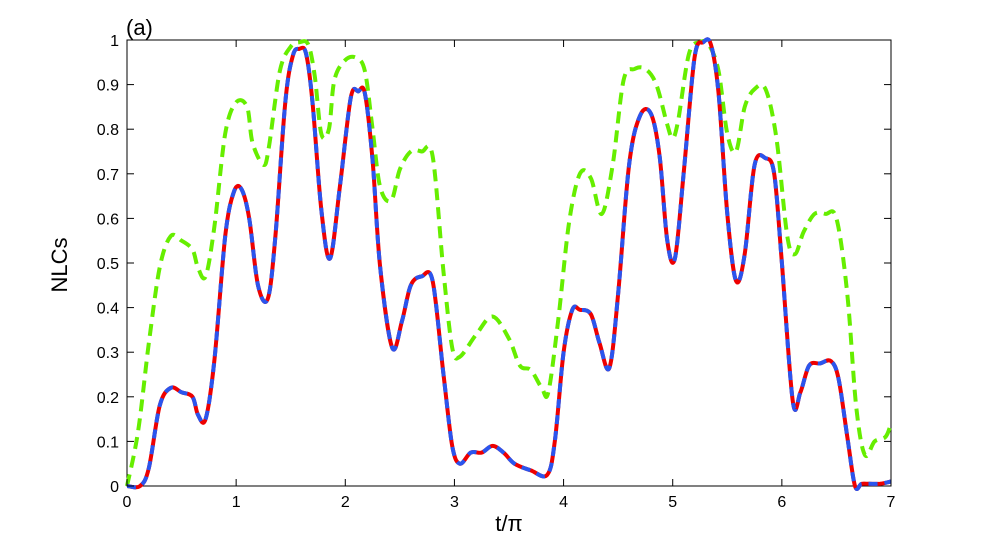  What do you see at coordinates (454, 502) in the screenshot?
I see `x-tick-label: 3` at bounding box center [454, 502].